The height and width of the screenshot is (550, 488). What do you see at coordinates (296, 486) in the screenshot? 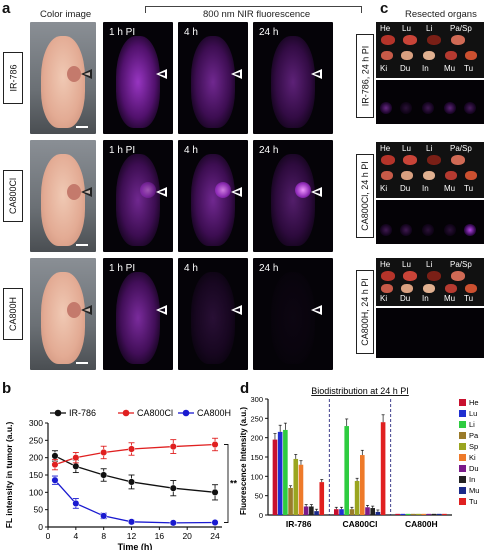
I see `bar-IR-786-Sp` at bounding box center [296, 486].